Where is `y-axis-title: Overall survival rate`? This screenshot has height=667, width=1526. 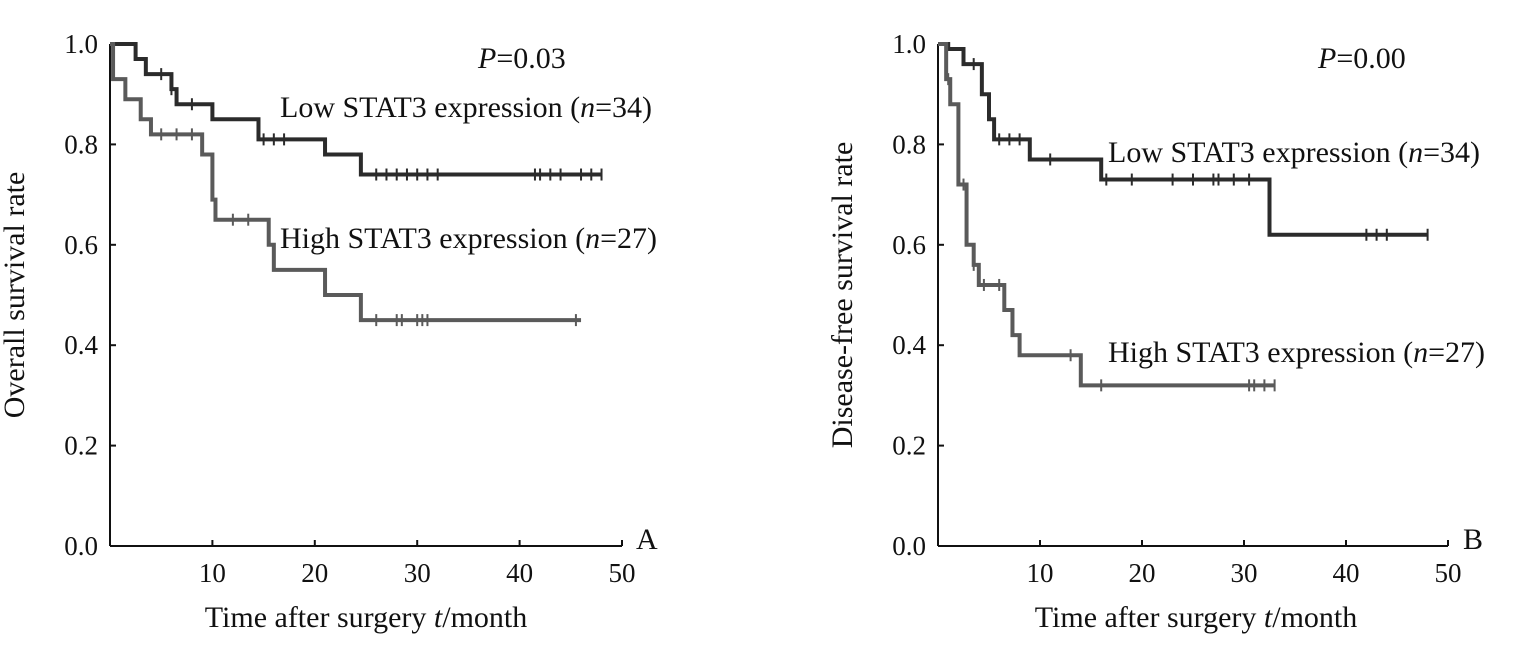
y-axis-title: Overall survival rate is located at coordinates (15, 295).